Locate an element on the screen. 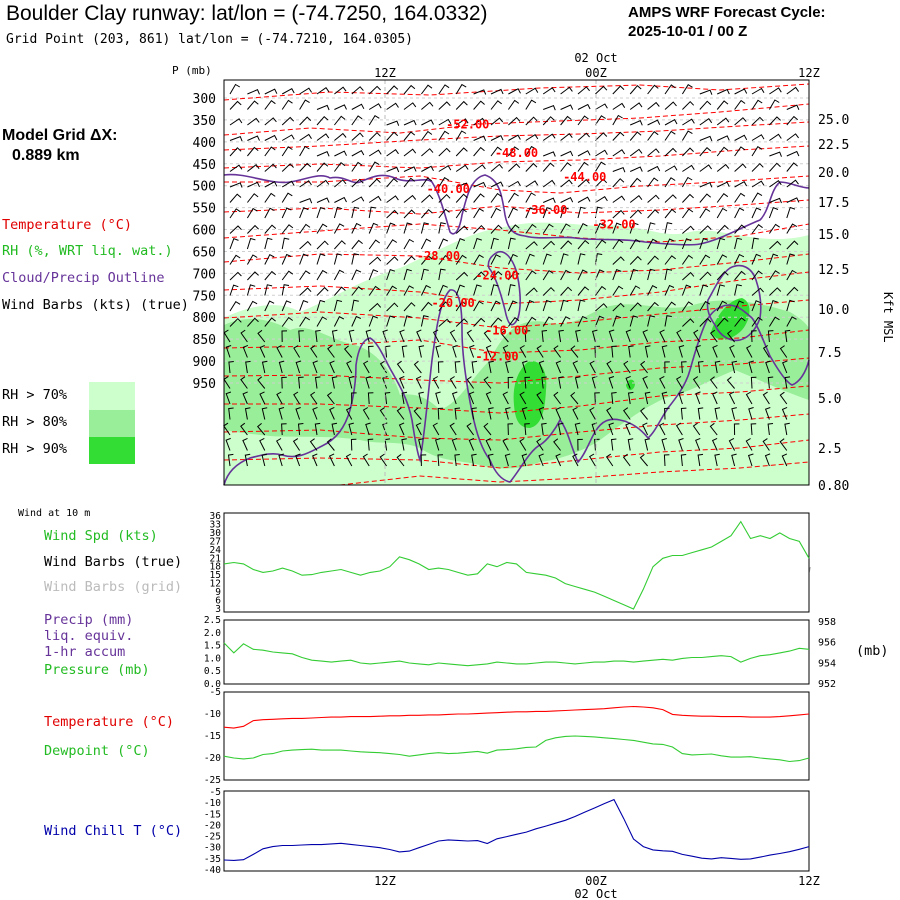 This screenshot has width=900, height=900. kft-tick-label: 22.5 is located at coordinates (833, 145).